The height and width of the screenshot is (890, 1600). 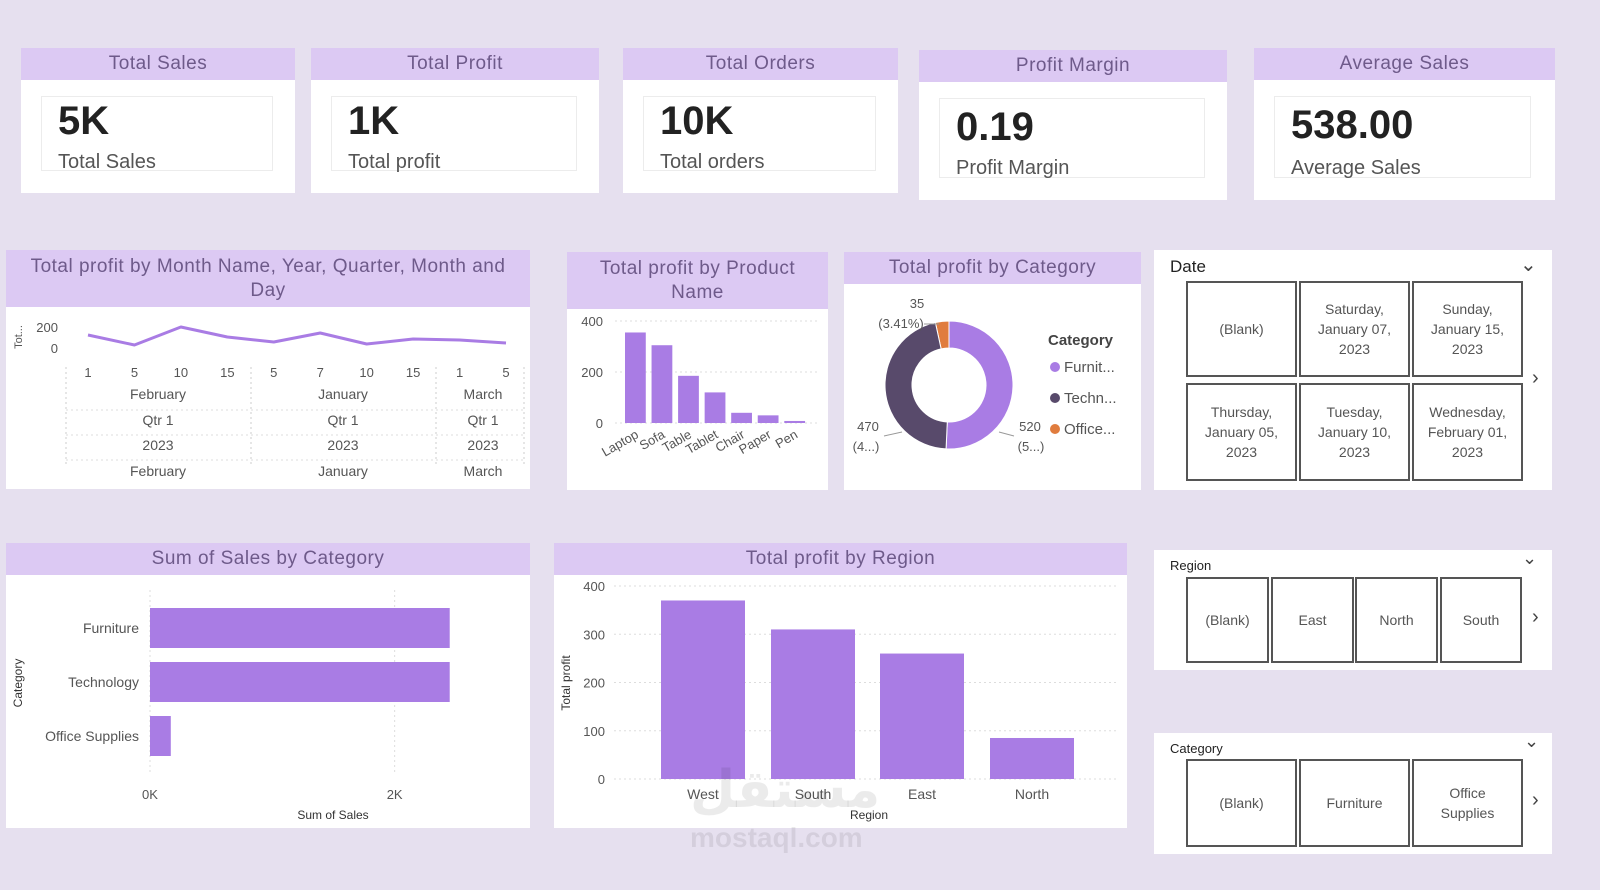 What do you see at coordinates (922, 794) in the screenshot?
I see `x-tick-label: East` at bounding box center [922, 794].